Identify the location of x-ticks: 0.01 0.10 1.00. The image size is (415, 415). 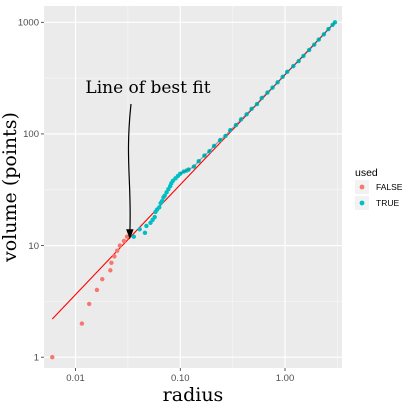
(180, 376).